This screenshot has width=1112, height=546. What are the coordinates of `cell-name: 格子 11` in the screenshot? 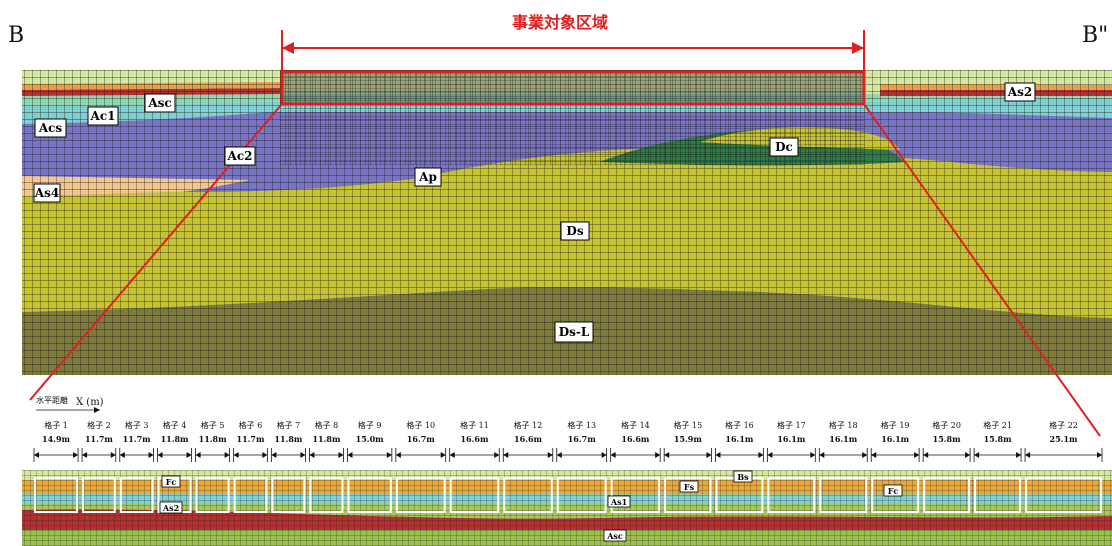 It's located at (474, 425).